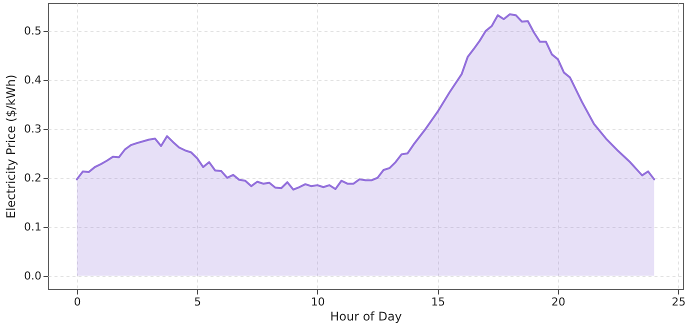 The image size is (685, 331). Describe the element at coordinates (33, 79) in the screenshot. I see `y-tick-label: 0.4` at that location.